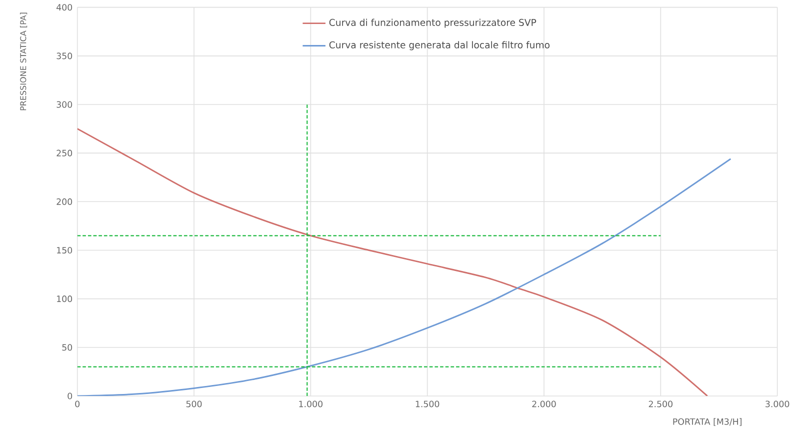  What do you see at coordinates (432, 23) in the screenshot?
I see `legend-label: Curva di funzionamento pressurizzatore SVP` at bounding box center [432, 23].